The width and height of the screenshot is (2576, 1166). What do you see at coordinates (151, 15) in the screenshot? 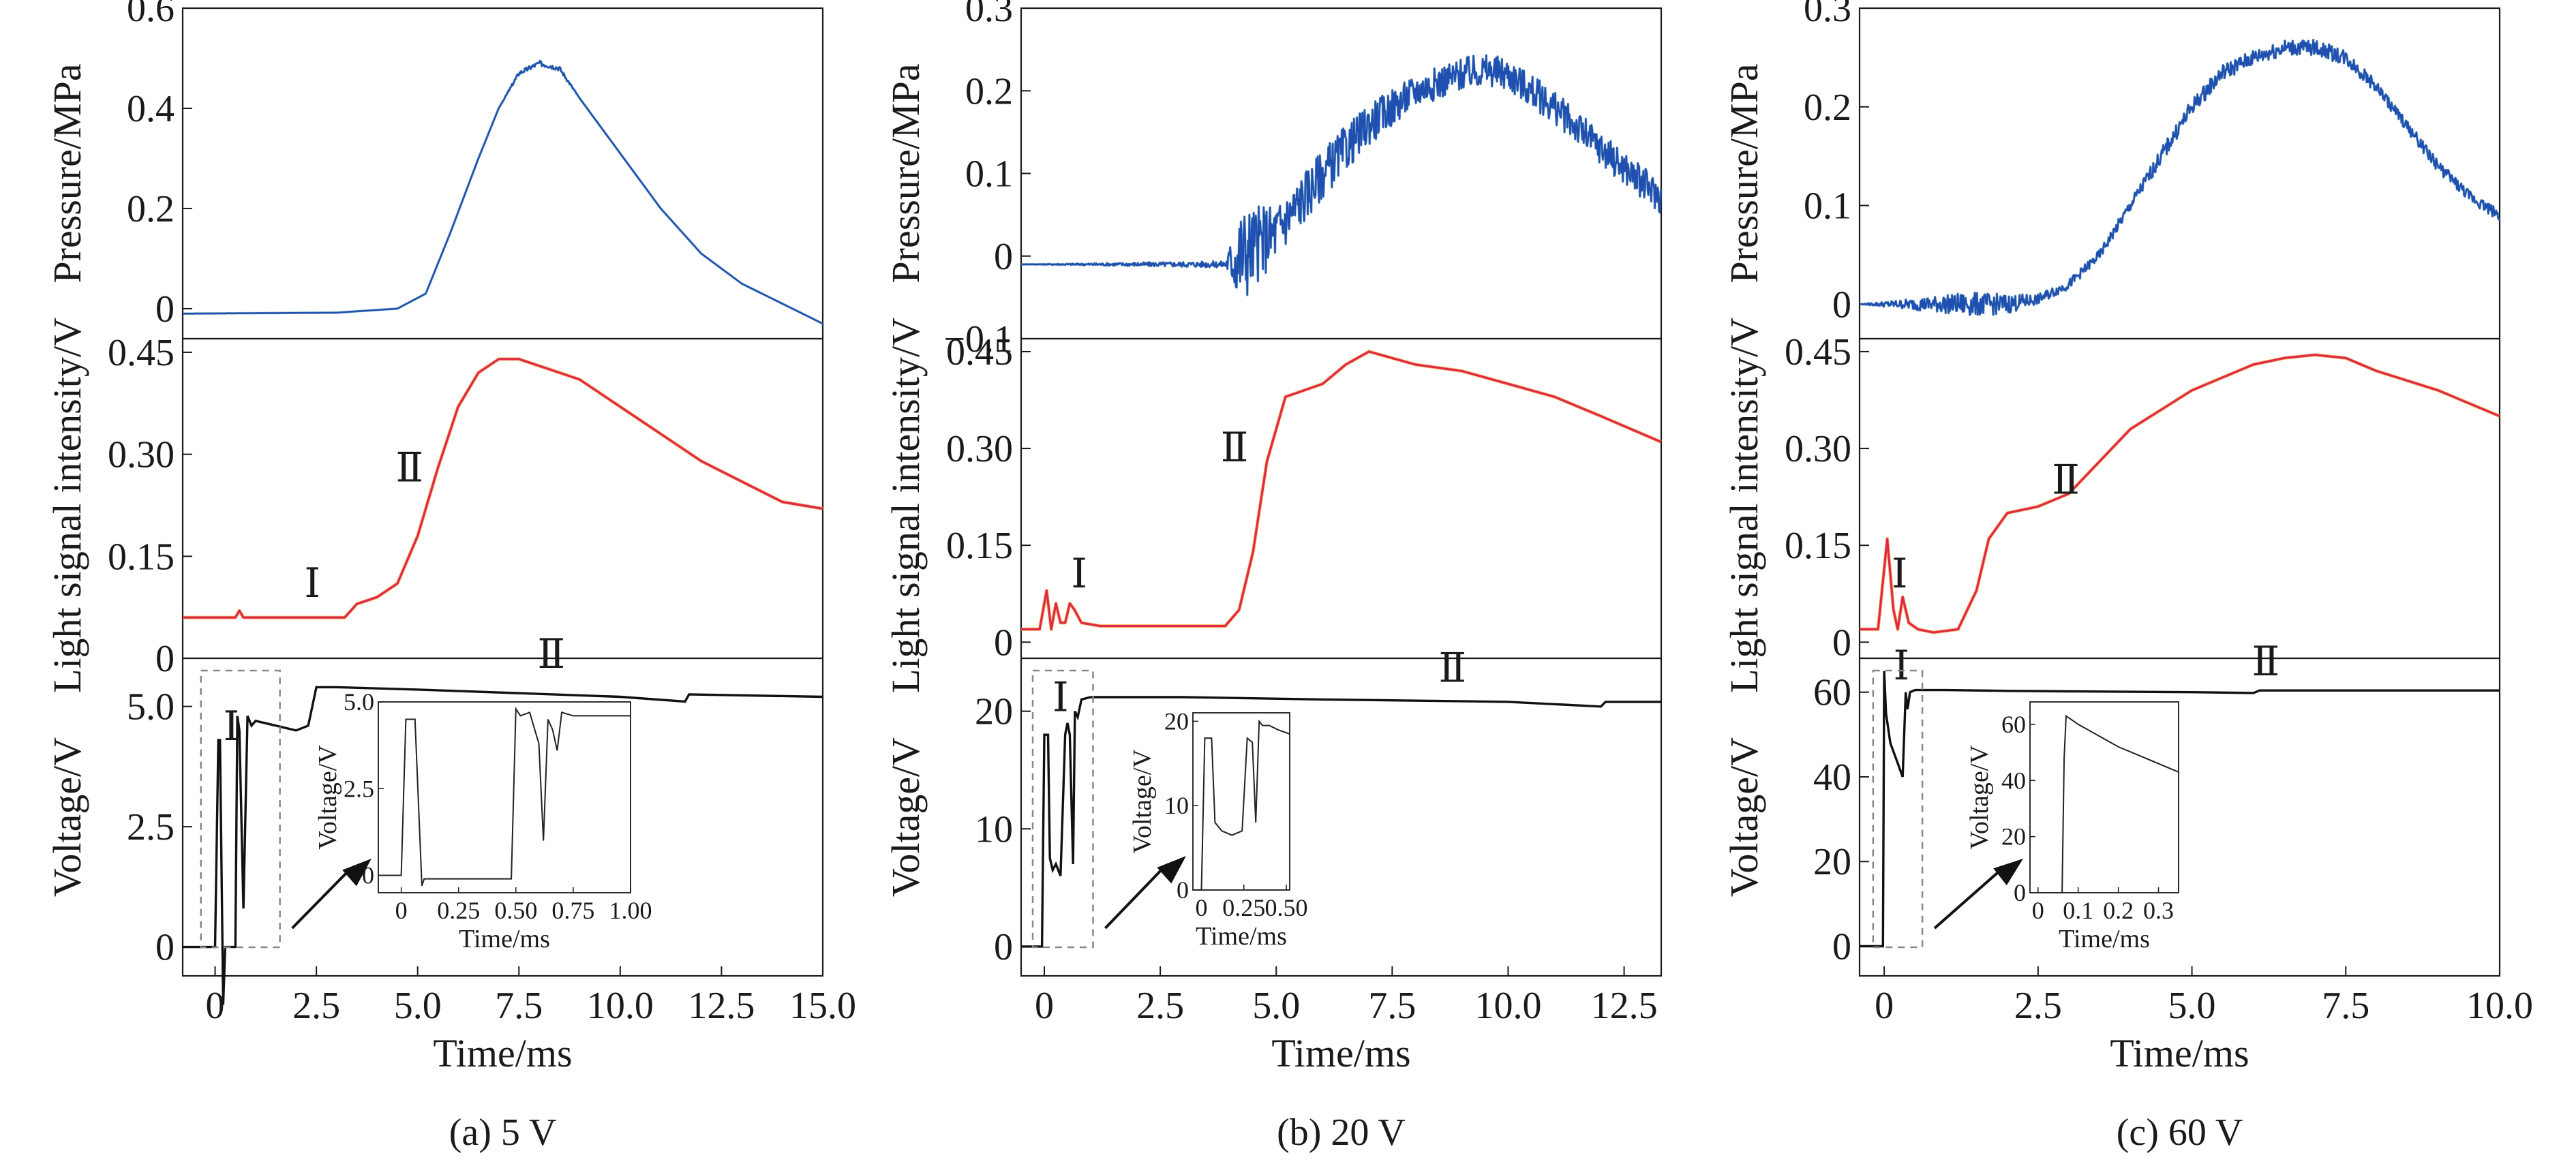
I see `y-tick-label: 0.6` at bounding box center [151, 15].